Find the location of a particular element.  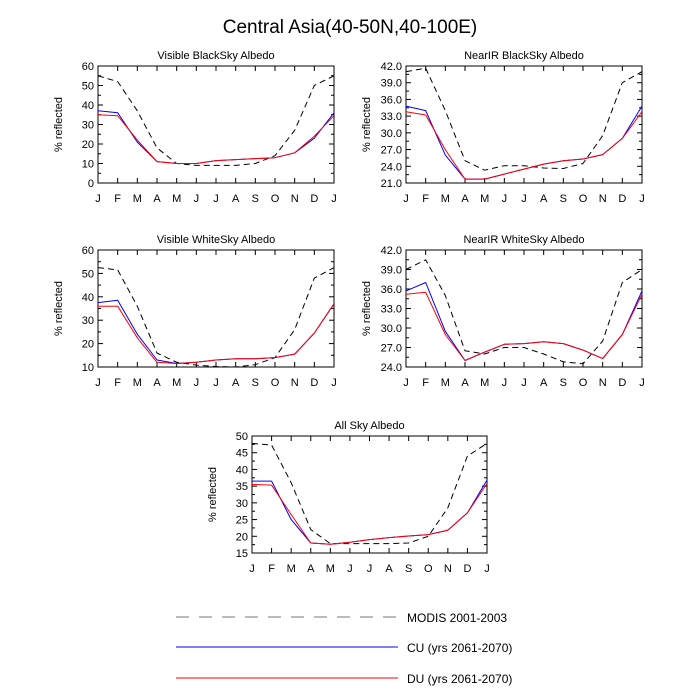

y-tick-label: 35 is located at coordinates (242, 487).